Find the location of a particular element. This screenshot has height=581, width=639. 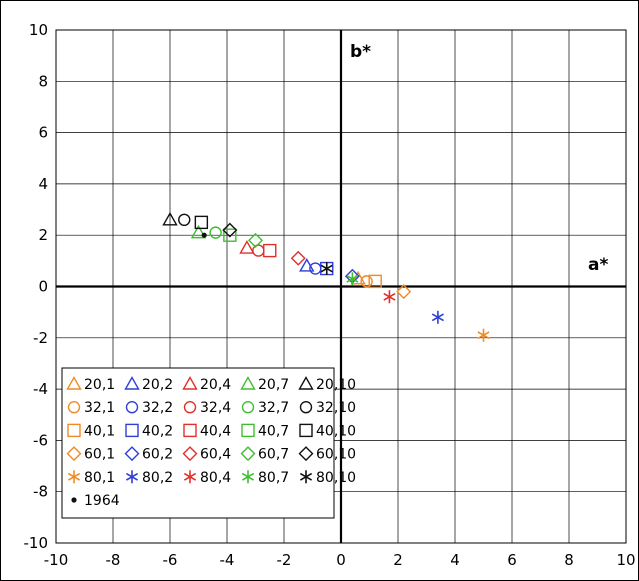

legend-item: 20,2 is located at coordinates (148, 384).